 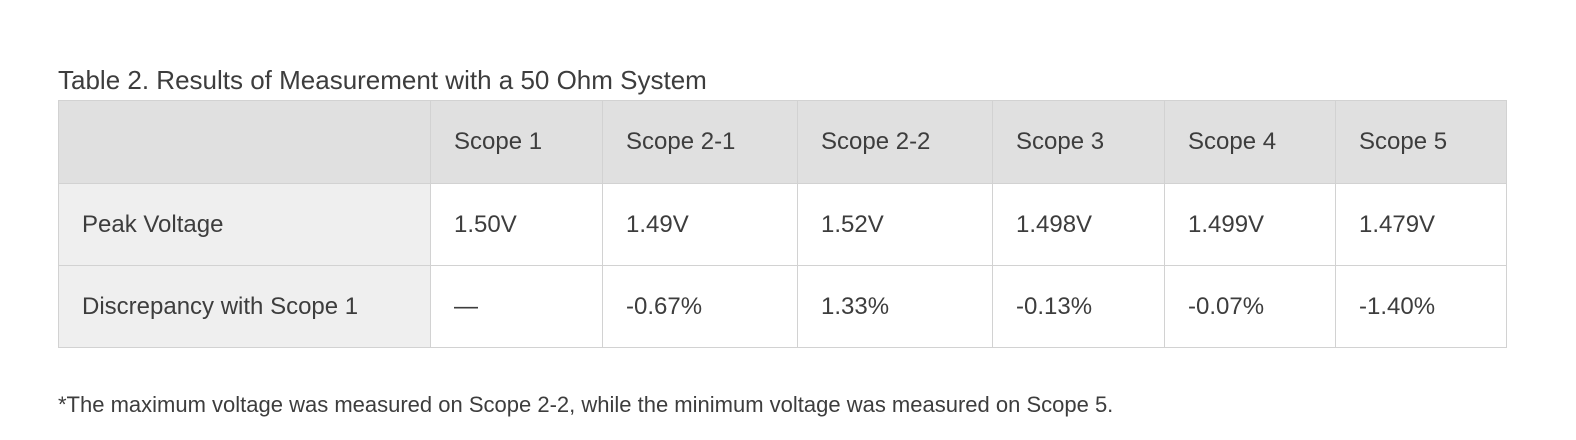 I want to click on column-header-scope-5: Scope 5, so click(x=1421, y=142).